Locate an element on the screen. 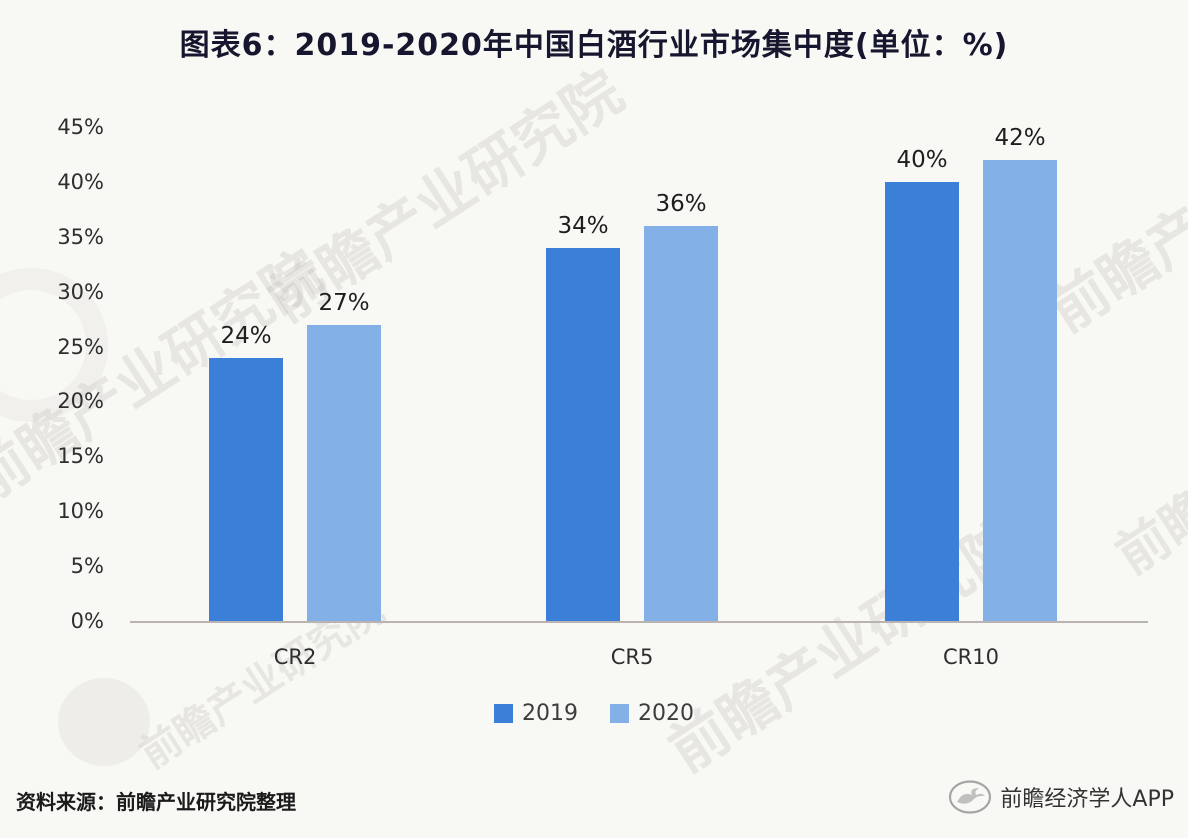 The height and width of the screenshot is (838, 1188). legend-swatch-2020 is located at coordinates (619, 713).